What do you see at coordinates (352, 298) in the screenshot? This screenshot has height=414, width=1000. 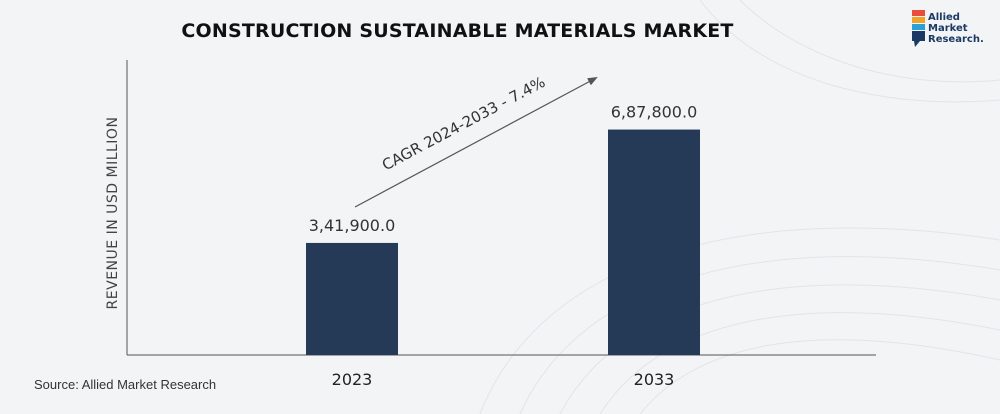 I see `bar-2023` at bounding box center [352, 298].